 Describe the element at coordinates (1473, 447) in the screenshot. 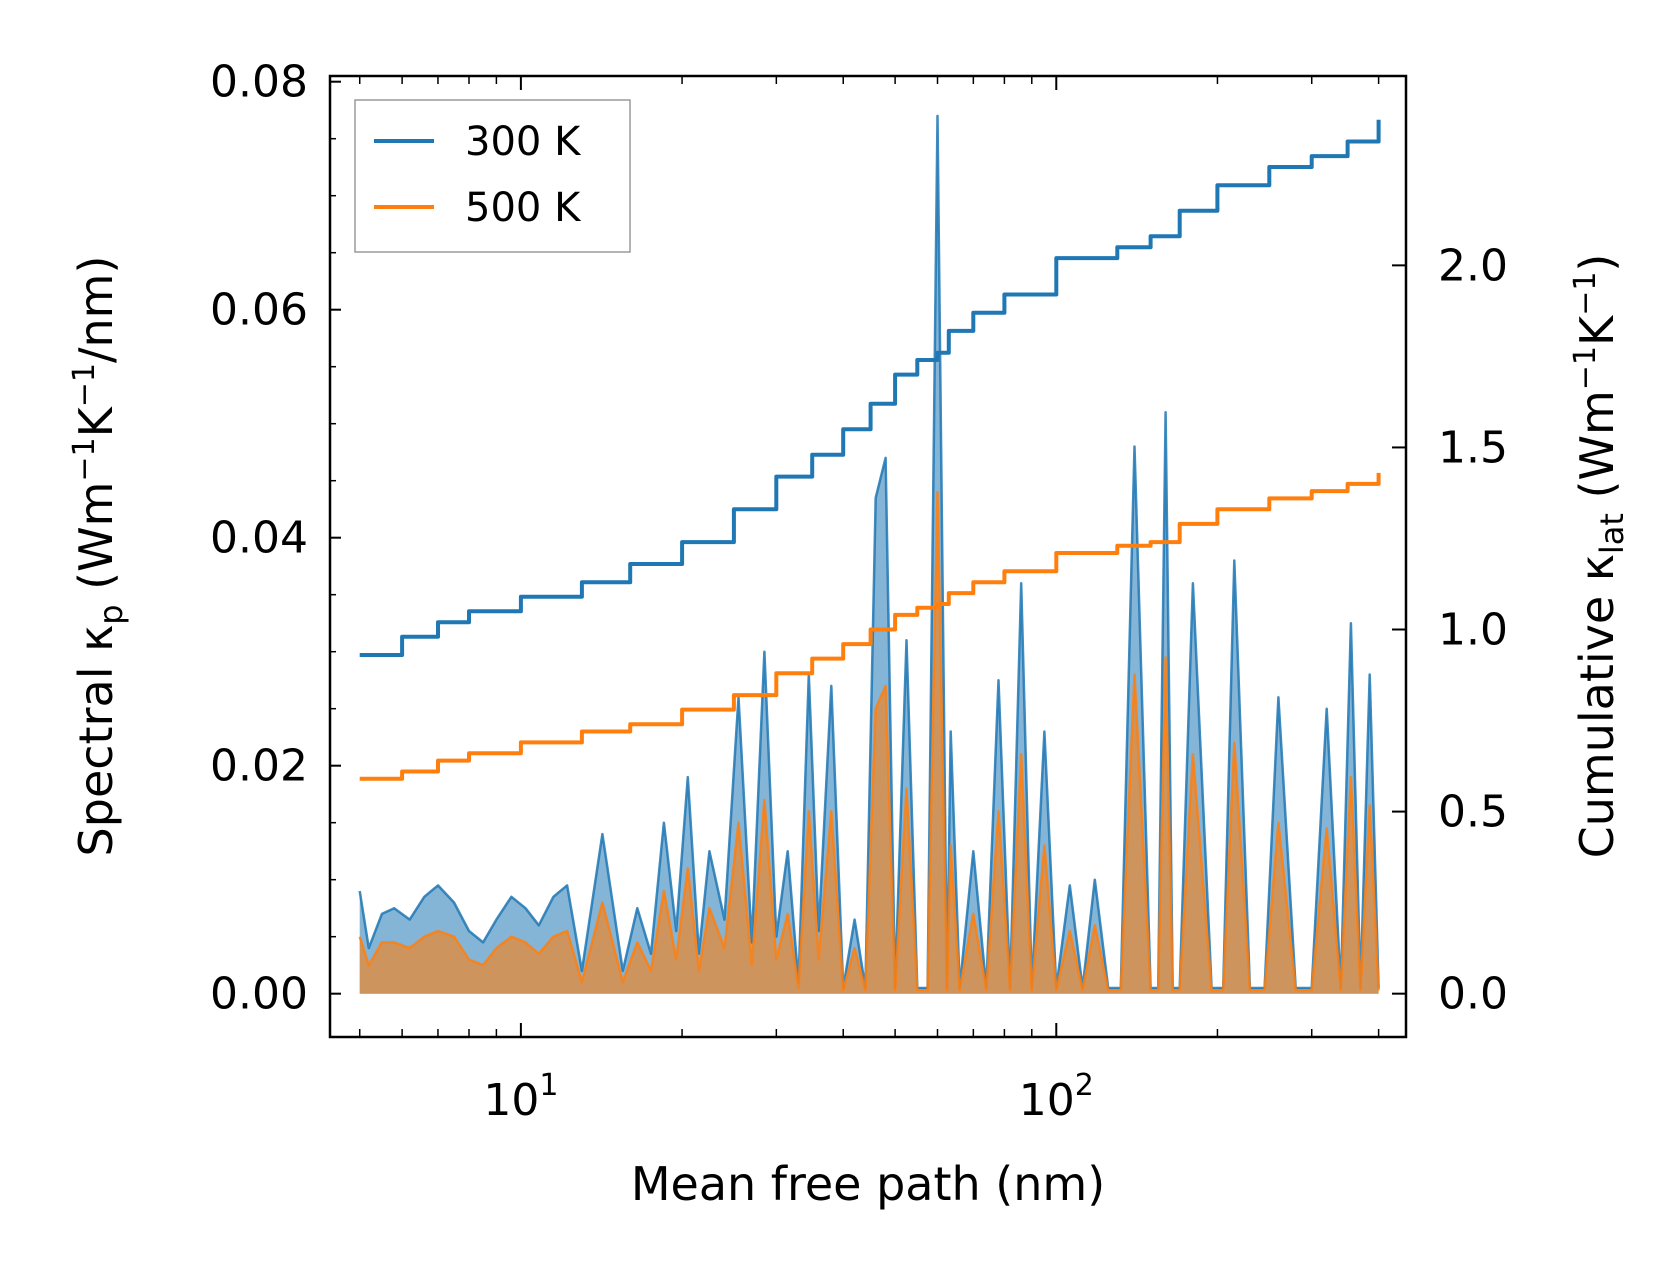

I see `y-right-tick-label: 1.5` at that location.